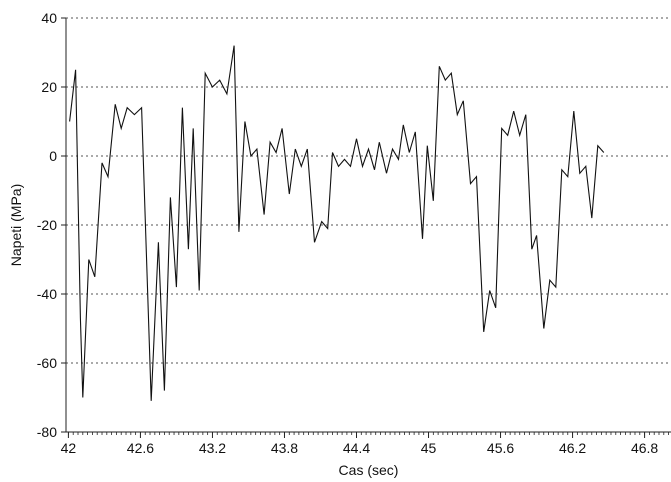 The height and width of the screenshot is (482, 671). What do you see at coordinates (47, 225) in the screenshot?
I see `y-tick-label: -20` at bounding box center [47, 225].